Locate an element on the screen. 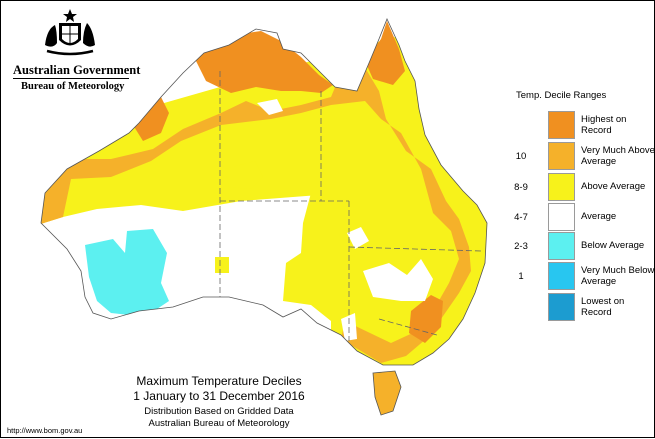 This screenshot has width=655, height=439. legend-label: Above Average is located at coordinates (613, 186).